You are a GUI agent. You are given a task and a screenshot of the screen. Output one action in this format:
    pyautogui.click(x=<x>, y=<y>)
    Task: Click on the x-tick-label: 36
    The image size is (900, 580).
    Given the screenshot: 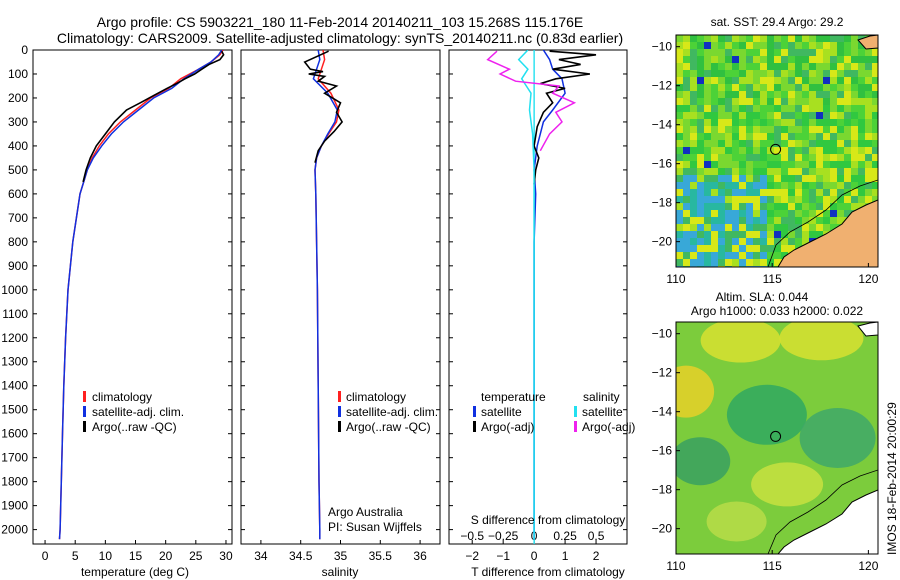 What is the action you would take?
    pyautogui.click(x=420, y=556)
    